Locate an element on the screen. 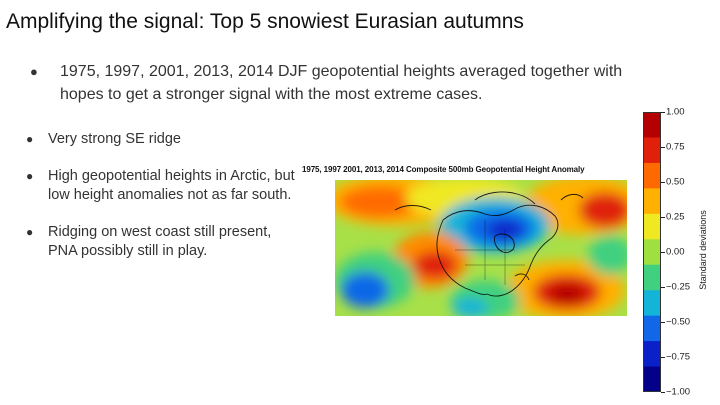  colorbar-tick-label: 0.25 is located at coordinates (675, 217).